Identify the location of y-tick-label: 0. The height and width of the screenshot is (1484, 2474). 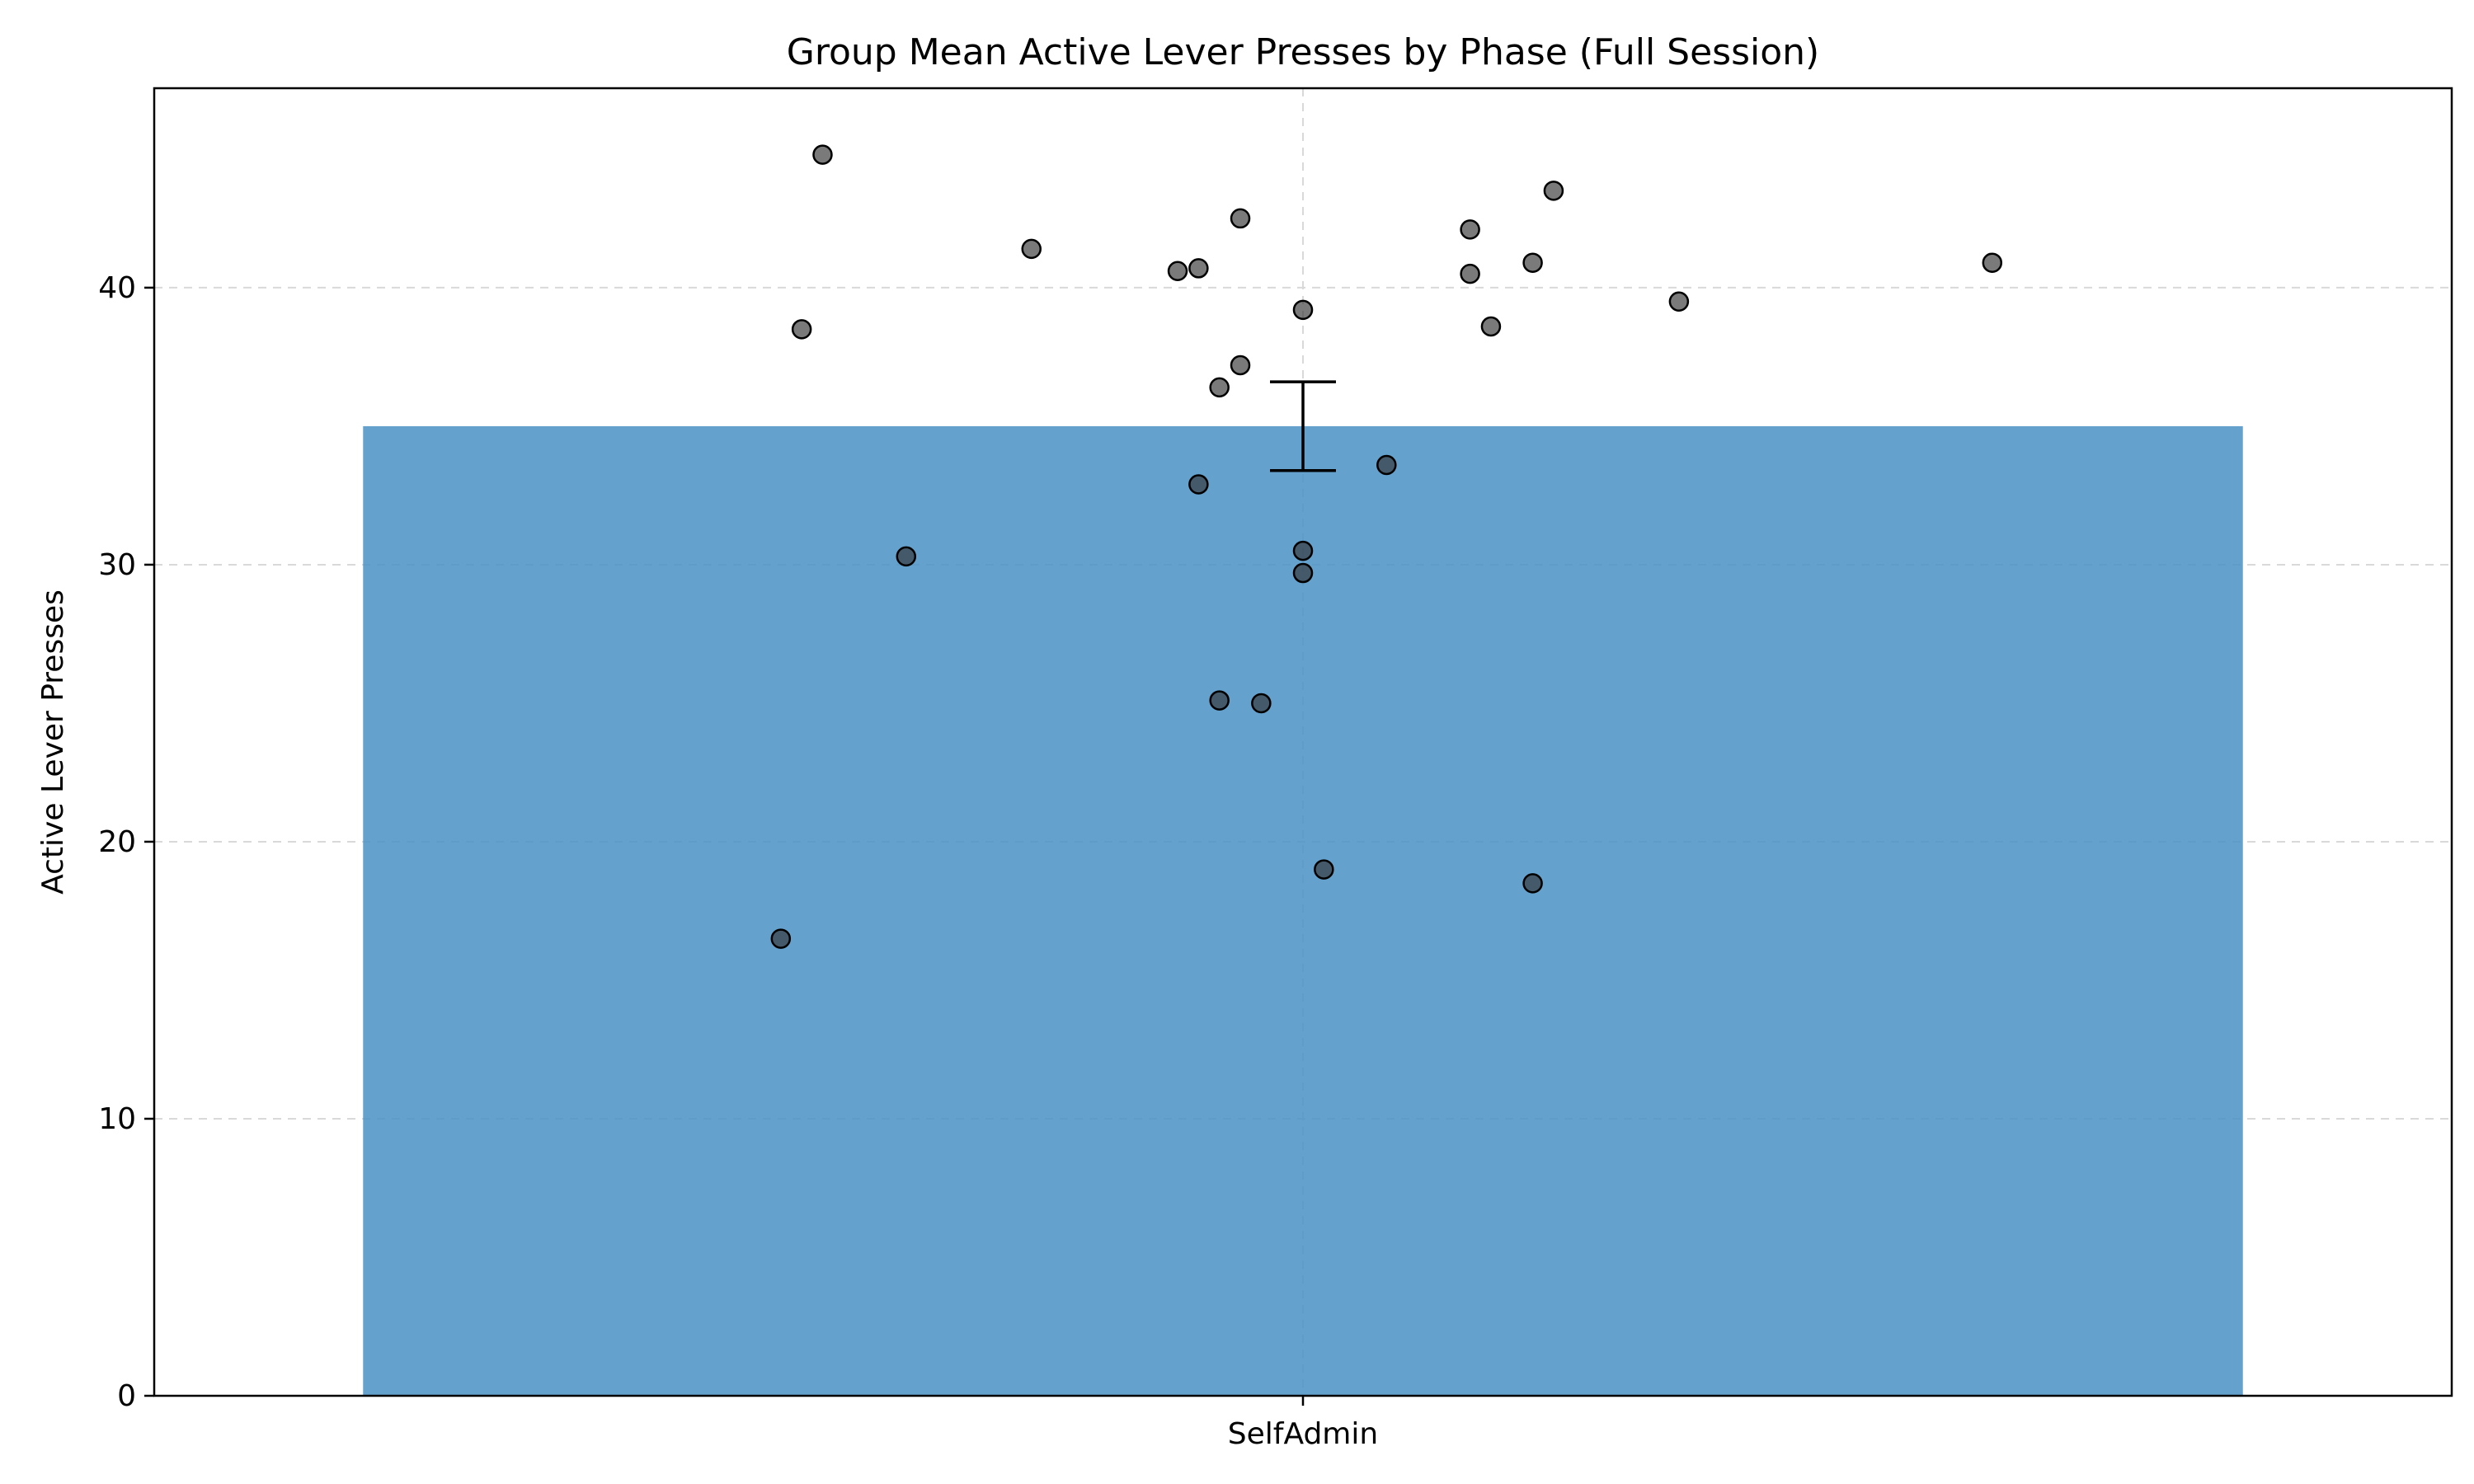
(126, 1396).